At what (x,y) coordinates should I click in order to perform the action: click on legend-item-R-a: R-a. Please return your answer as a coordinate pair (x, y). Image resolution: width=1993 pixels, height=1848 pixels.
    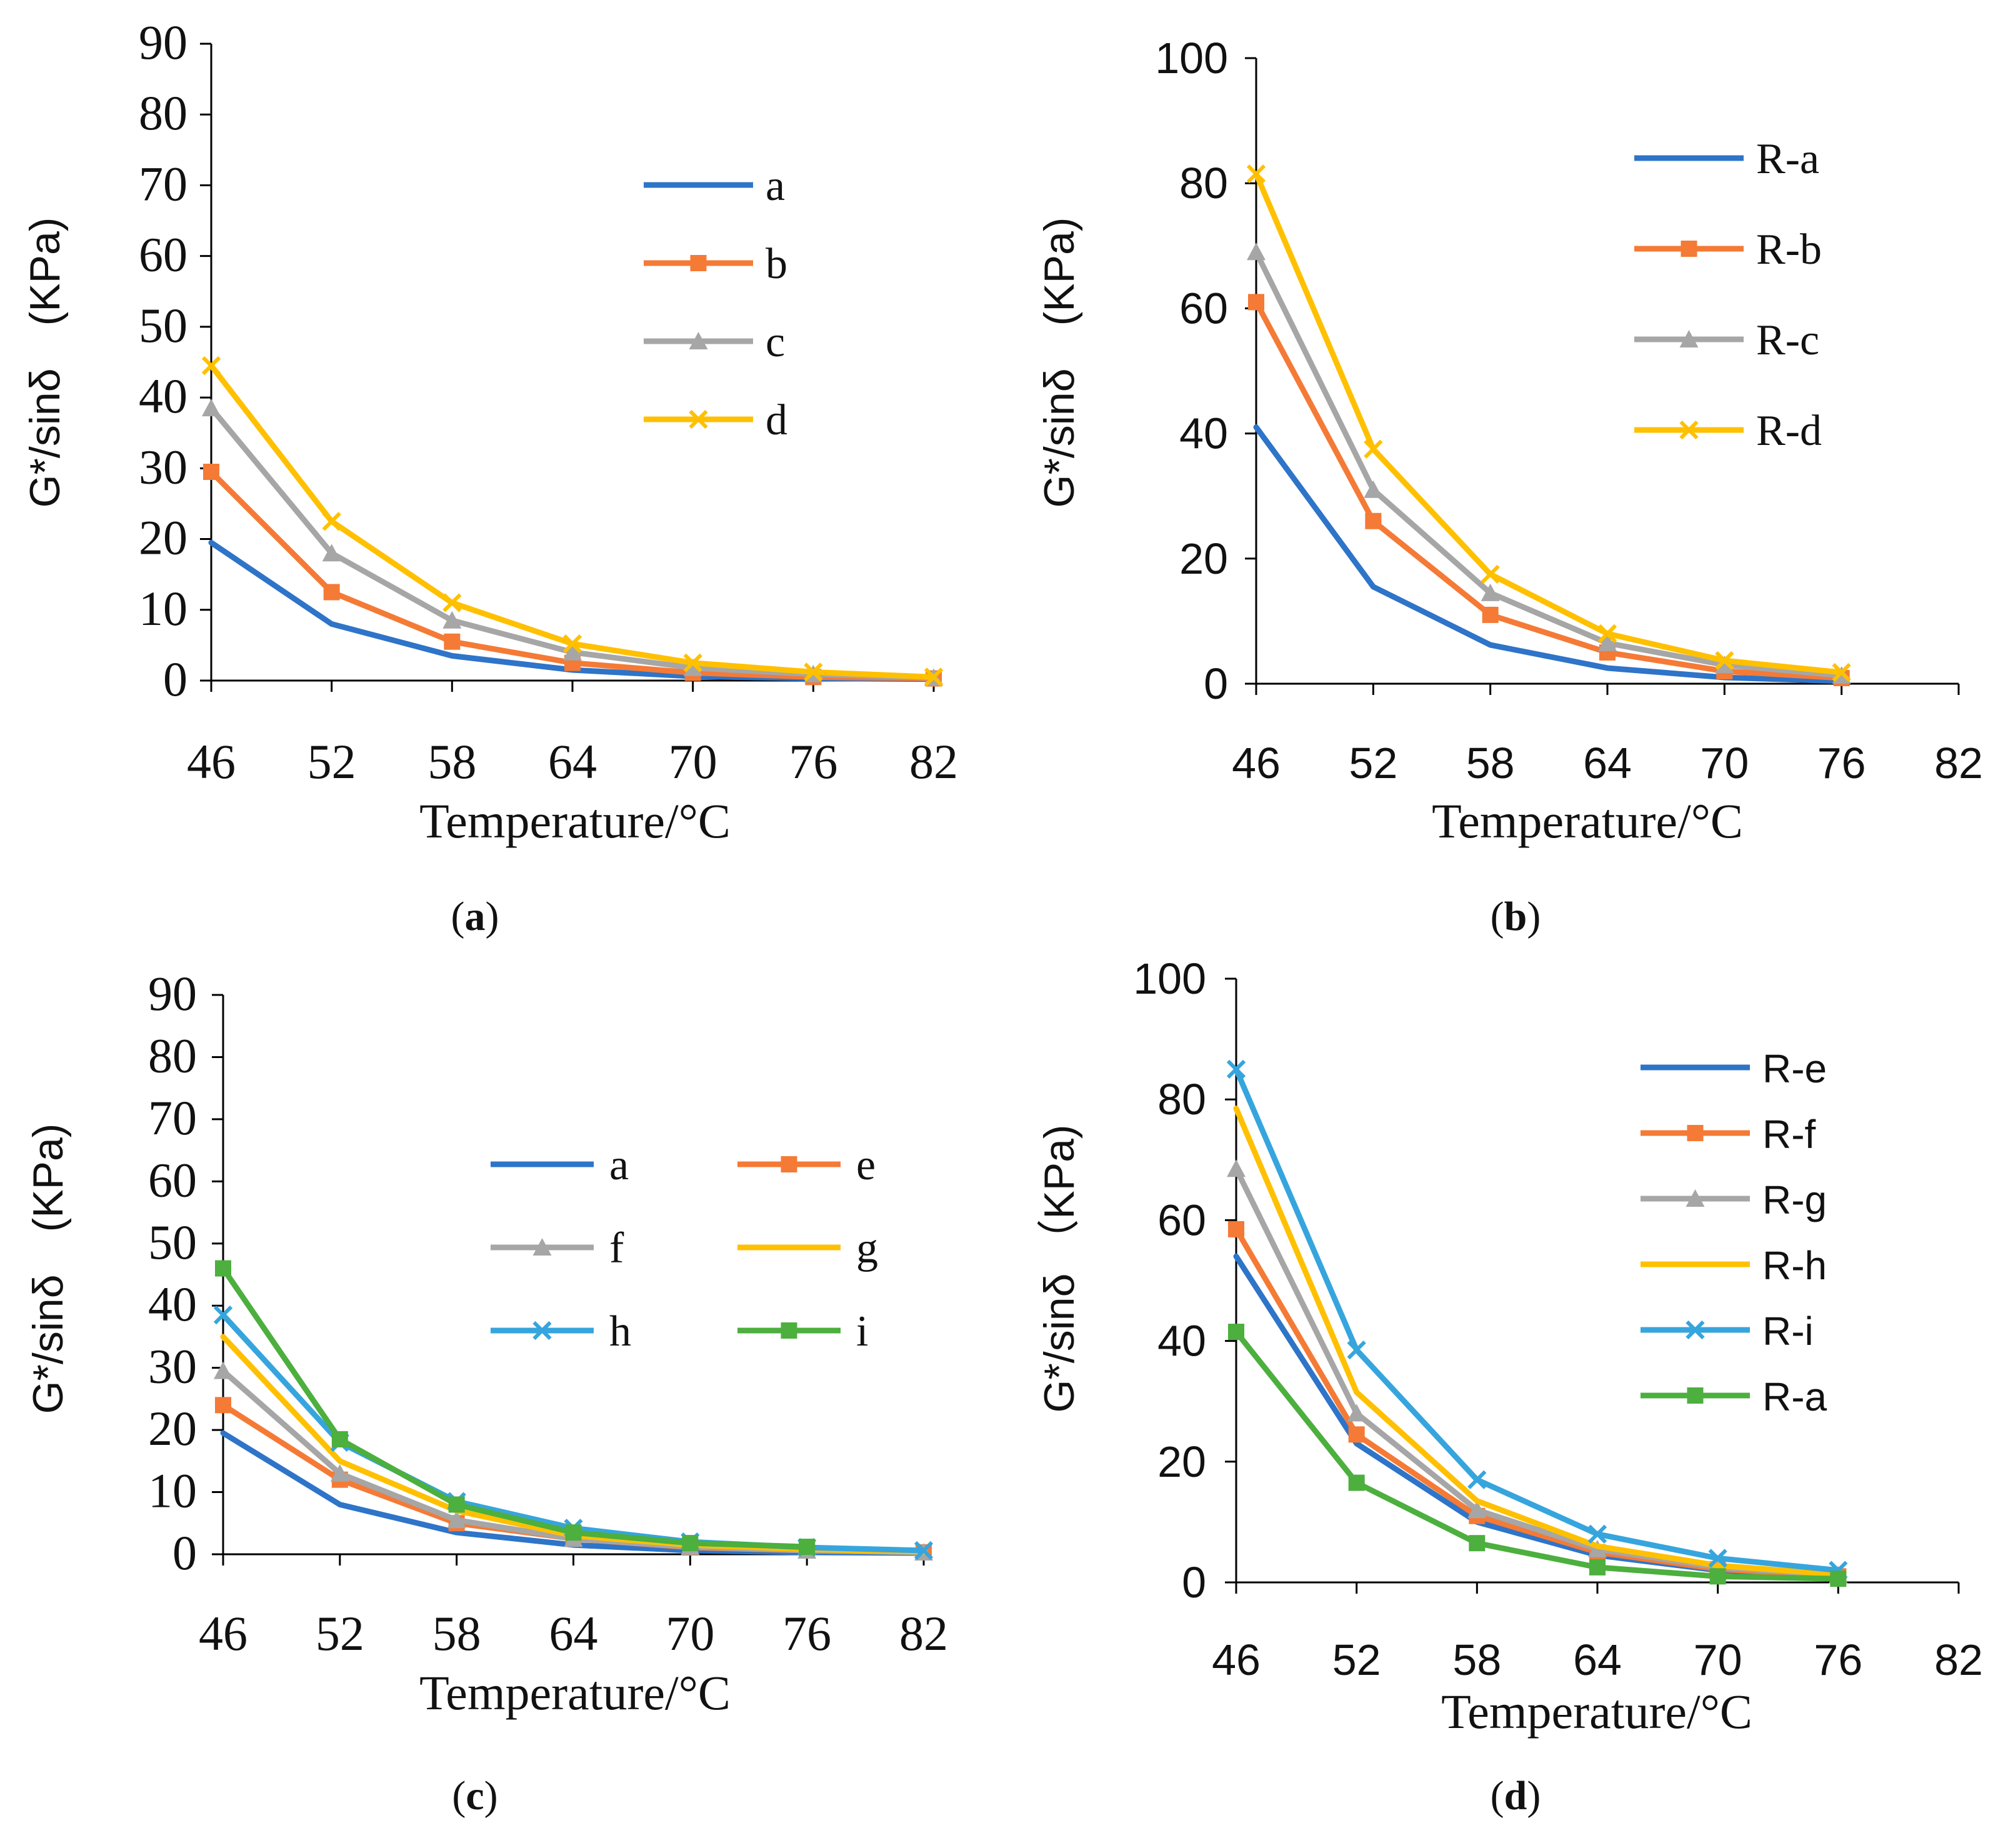
    Looking at the image, I should click on (1734, 1396).